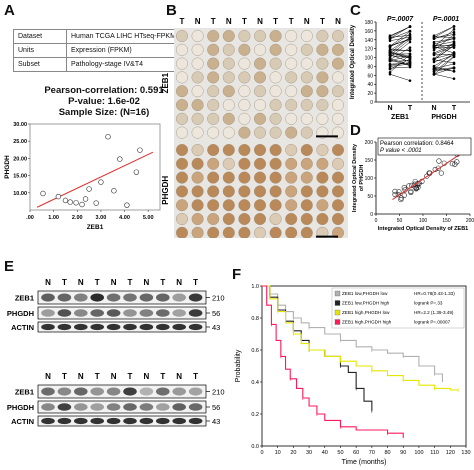 The height and width of the screenshot is (470, 474). What do you see at coordinates (20, 125) in the screenshot?
I see `y-tick-label: 30.00` at bounding box center [20, 125].